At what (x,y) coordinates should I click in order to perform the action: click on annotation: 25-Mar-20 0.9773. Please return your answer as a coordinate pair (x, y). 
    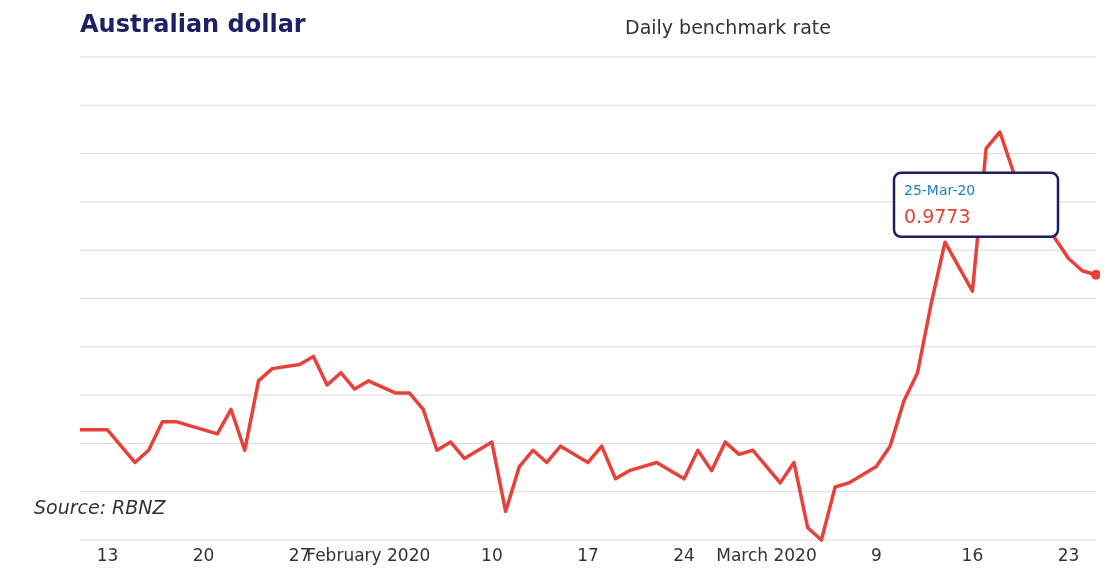
    Looking at the image, I should click on (940, 204).